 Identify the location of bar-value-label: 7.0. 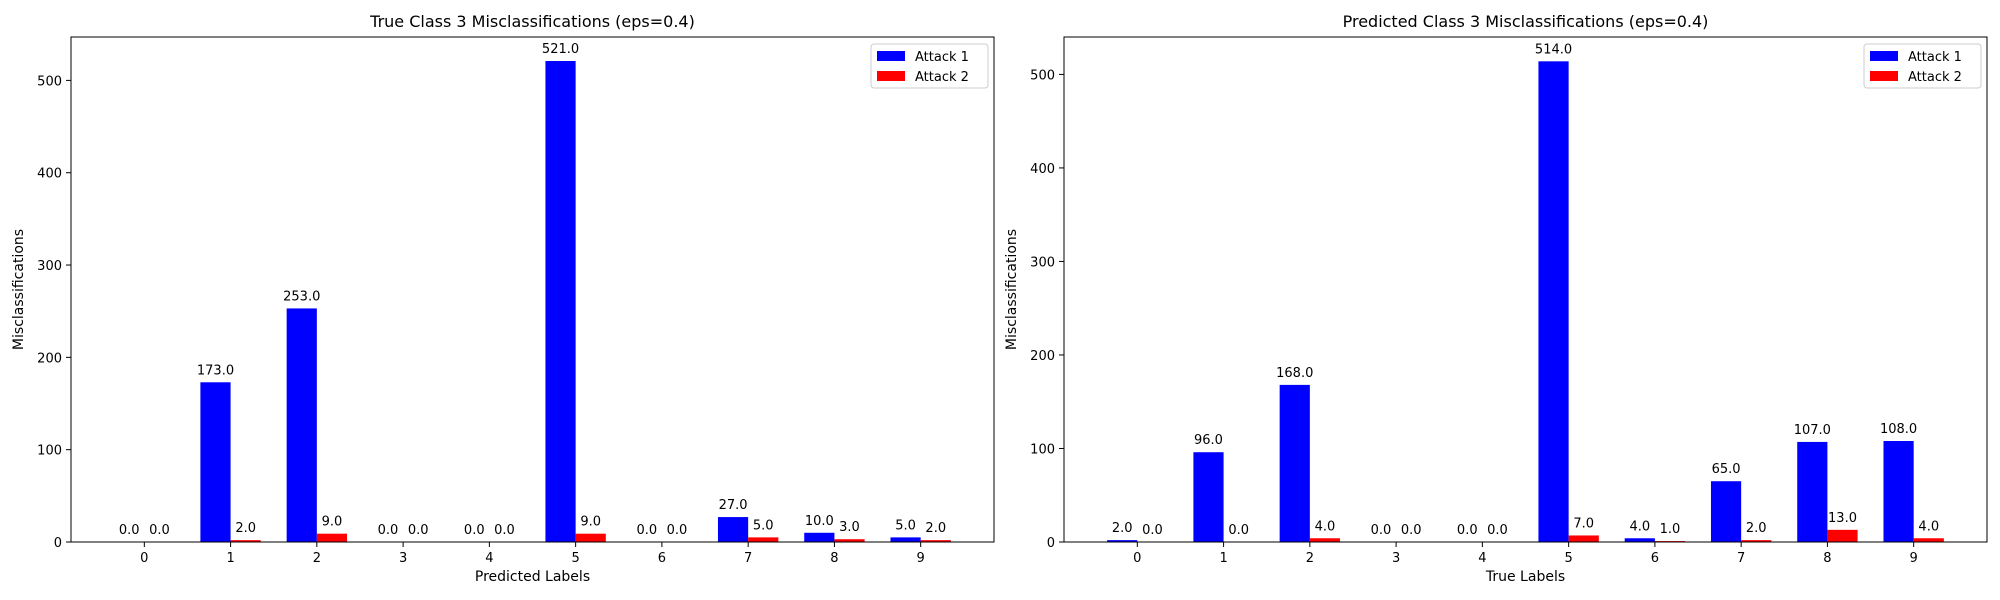
(1583, 523).